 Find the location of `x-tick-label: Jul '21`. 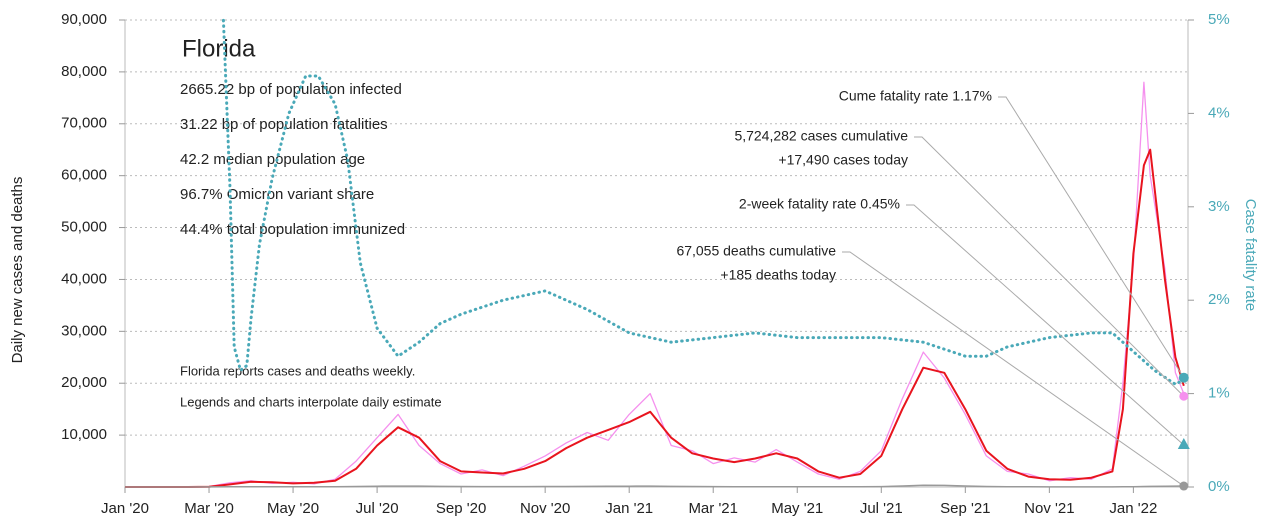

x-tick-label: Jul '21 is located at coordinates (881, 508).